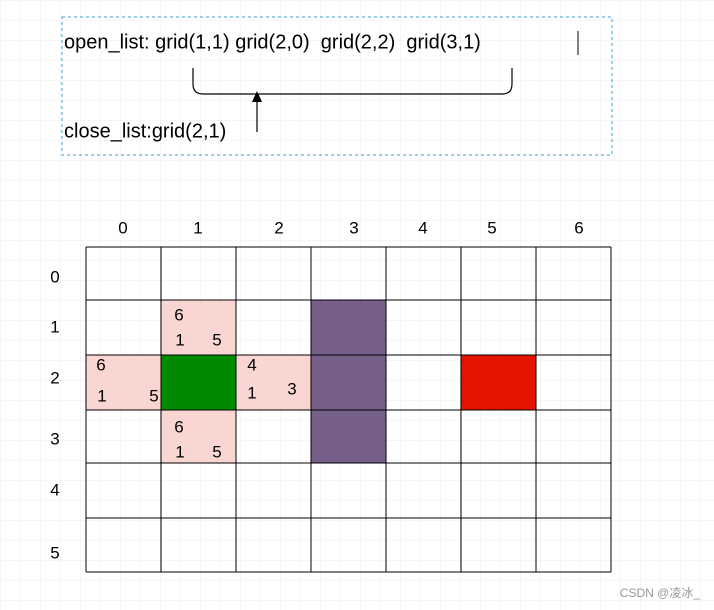 This screenshot has height=610, width=714. What do you see at coordinates (122, 227) in the screenshot?
I see `column-label: 0` at bounding box center [122, 227].